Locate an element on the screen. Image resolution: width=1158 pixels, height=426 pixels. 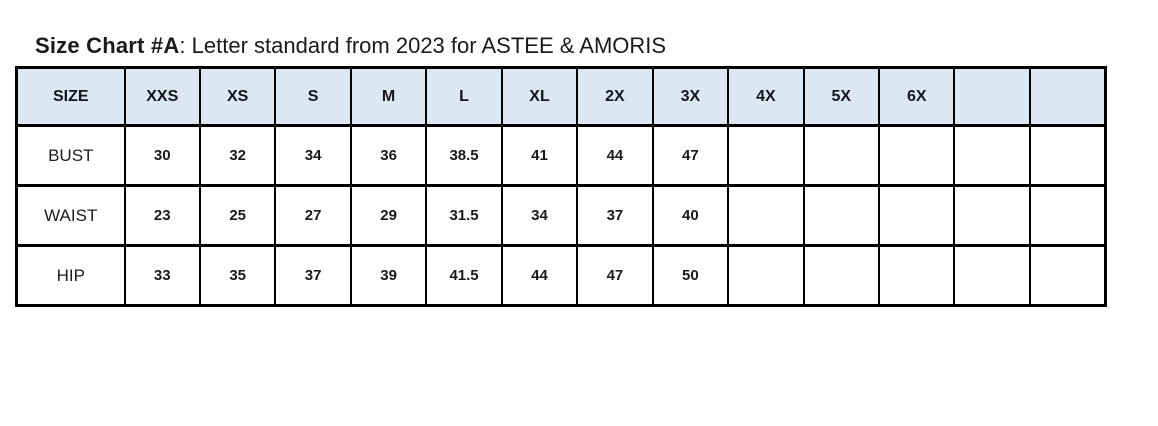
page-title-bold: Size Chart #A is located at coordinates (107, 45).